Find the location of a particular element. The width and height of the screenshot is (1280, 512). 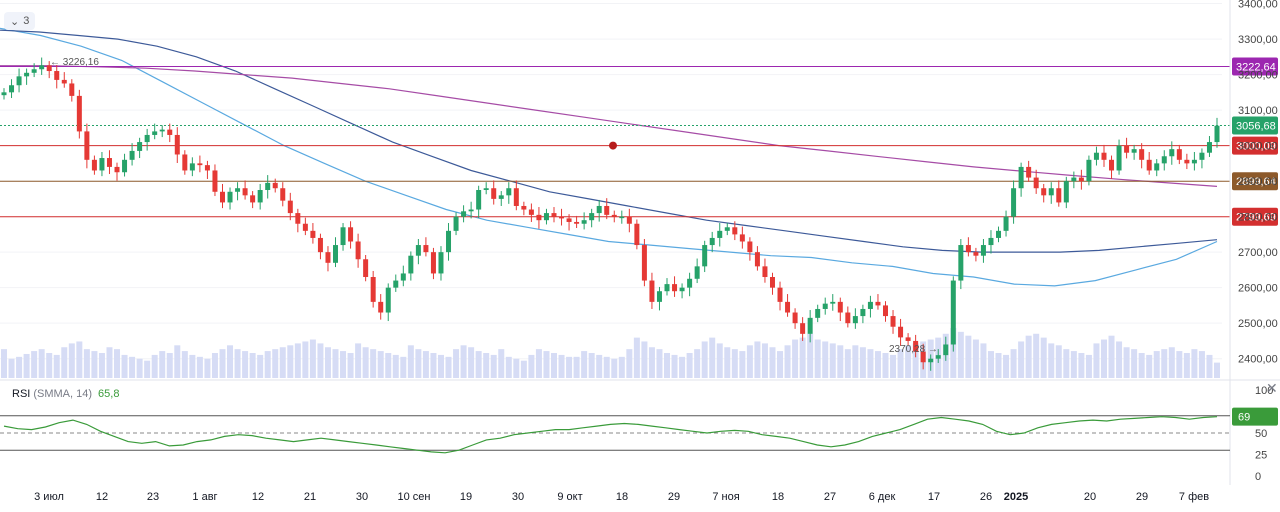

rsi-title: RSI is located at coordinates (21, 394).